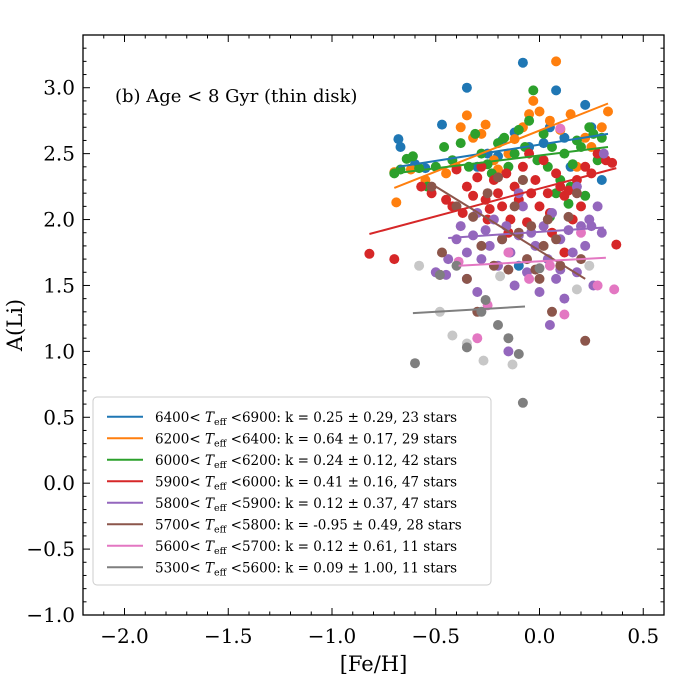  I want to click on y-tick-label: 2.0, so click(59, 220).